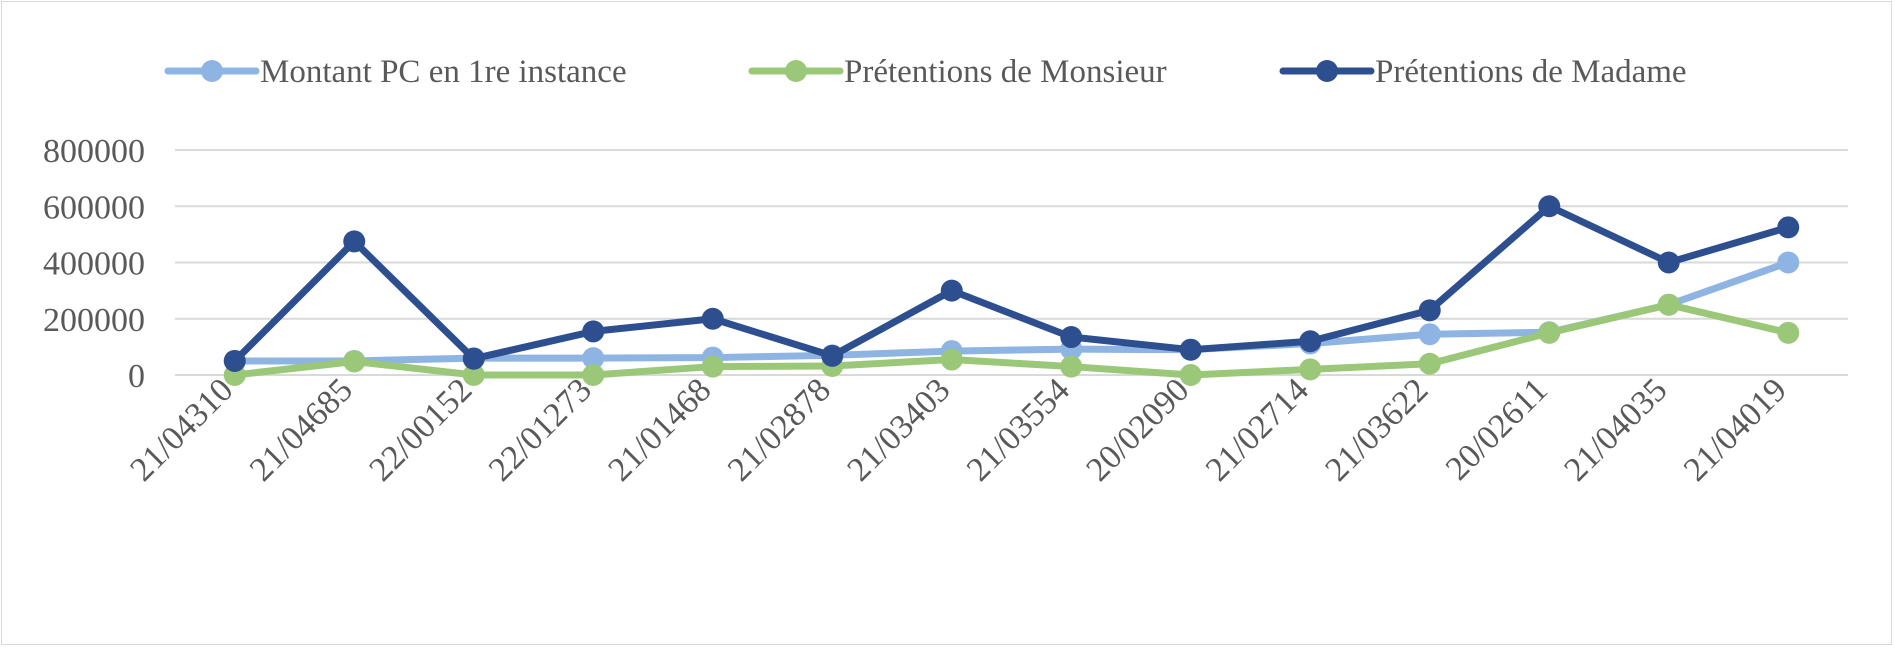 This screenshot has width=1895, height=648. Describe the element at coordinates (420, 429) in the screenshot. I see `x-tick-label: 22/00152` at that location.